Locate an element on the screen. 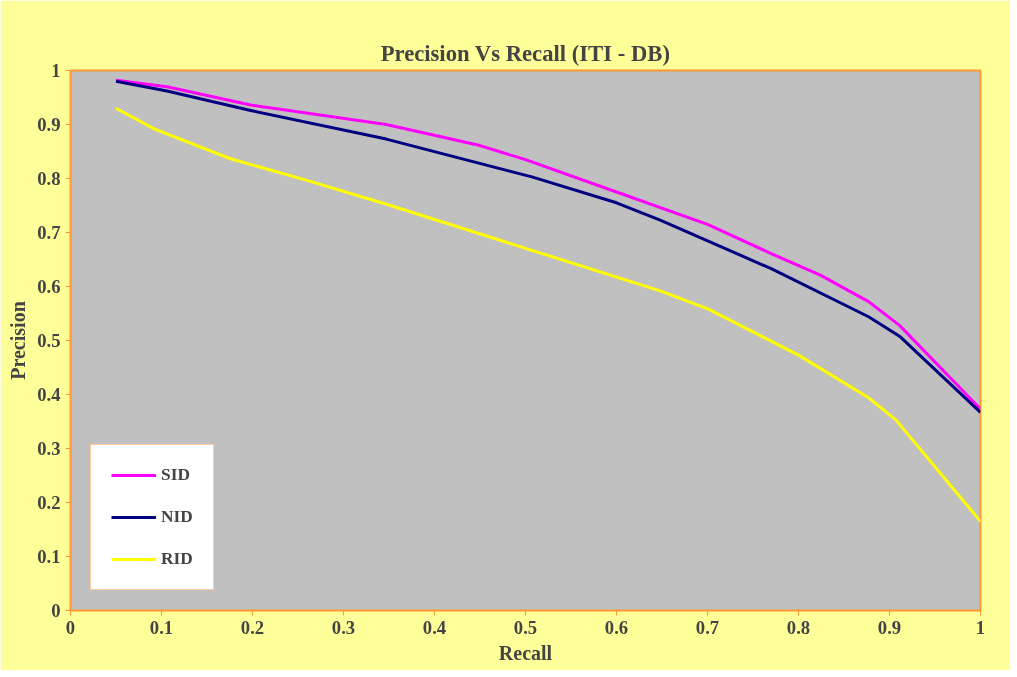  x-tick-label: 0.5 is located at coordinates (525, 627).